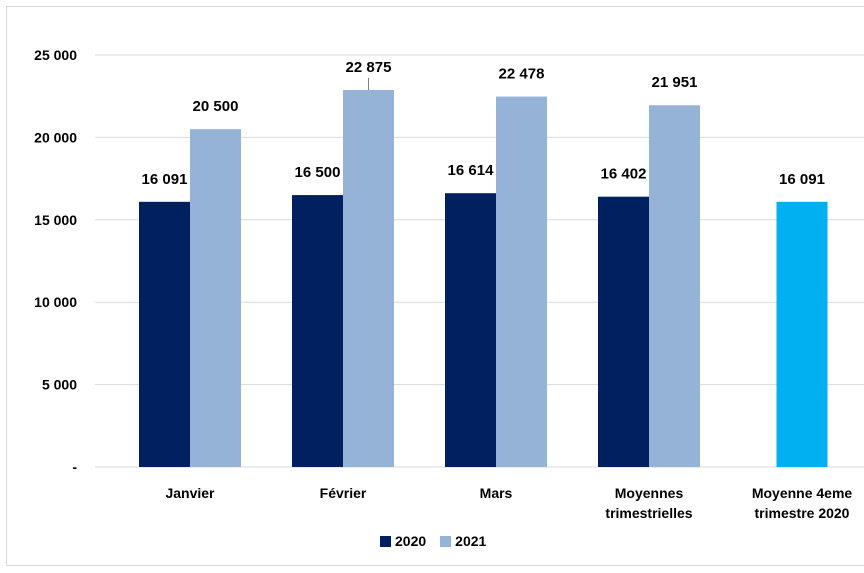 The image size is (864, 573). What do you see at coordinates (802, 493) in the screenshot?
I see `x-tick-label: Moyenne 4eme` at bounding box center [802, 493].